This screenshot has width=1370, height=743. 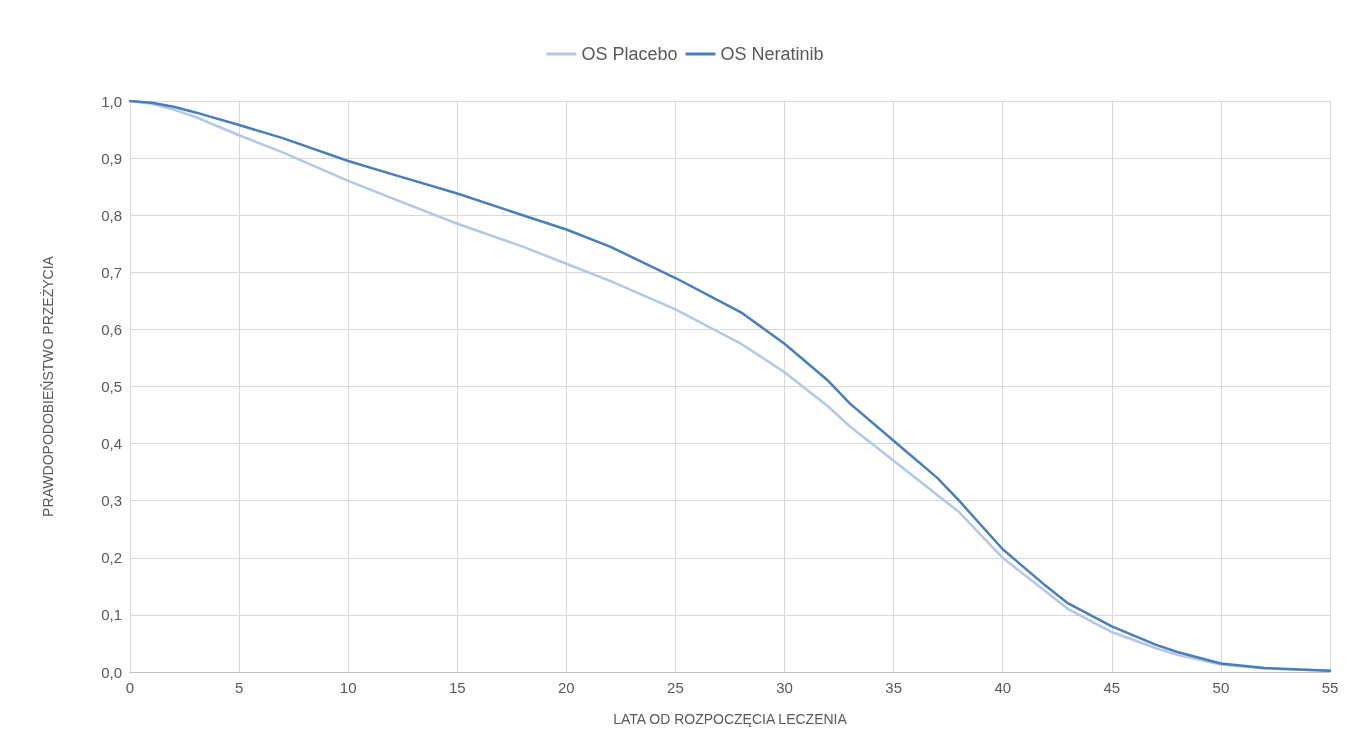 What do you see at coordinates (111, 215) in the screenshot?
I see `y-tick-label: 0,8` at bounding box center [111, 215].